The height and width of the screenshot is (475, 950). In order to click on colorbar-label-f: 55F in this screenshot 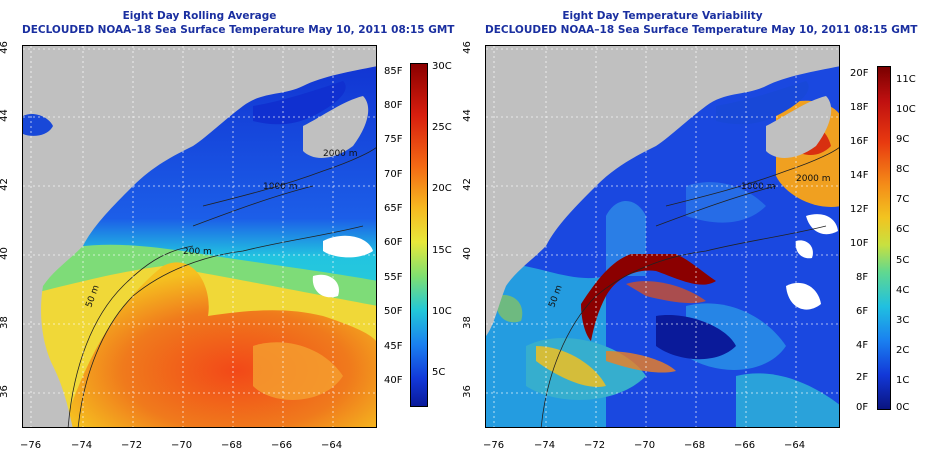, I will do `click(393, 277)`.